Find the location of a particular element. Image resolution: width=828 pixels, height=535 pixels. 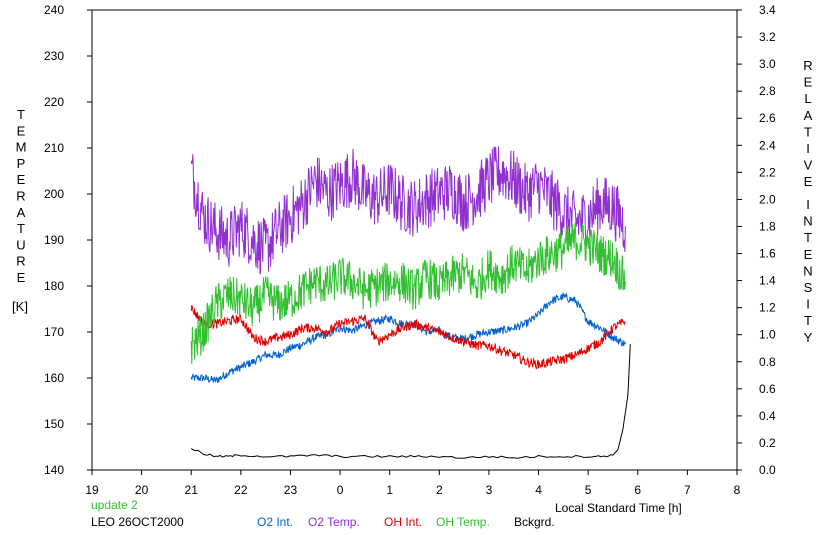

x-tick-label: 22 is located at coordinates (241, 490).